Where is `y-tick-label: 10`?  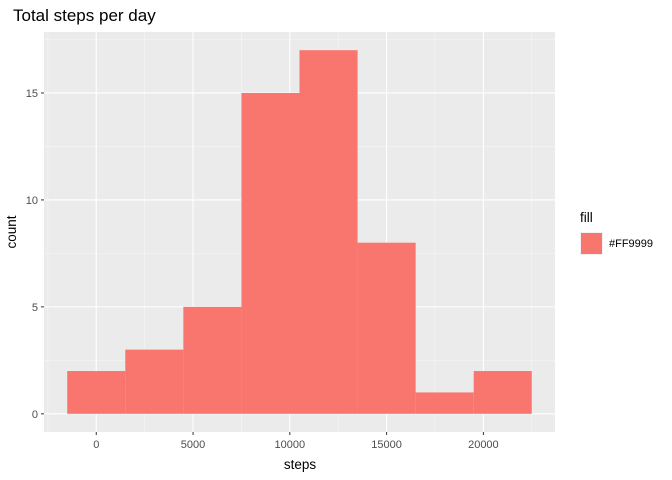
y-tick-label: 10 is located at coordinates (32, 201).